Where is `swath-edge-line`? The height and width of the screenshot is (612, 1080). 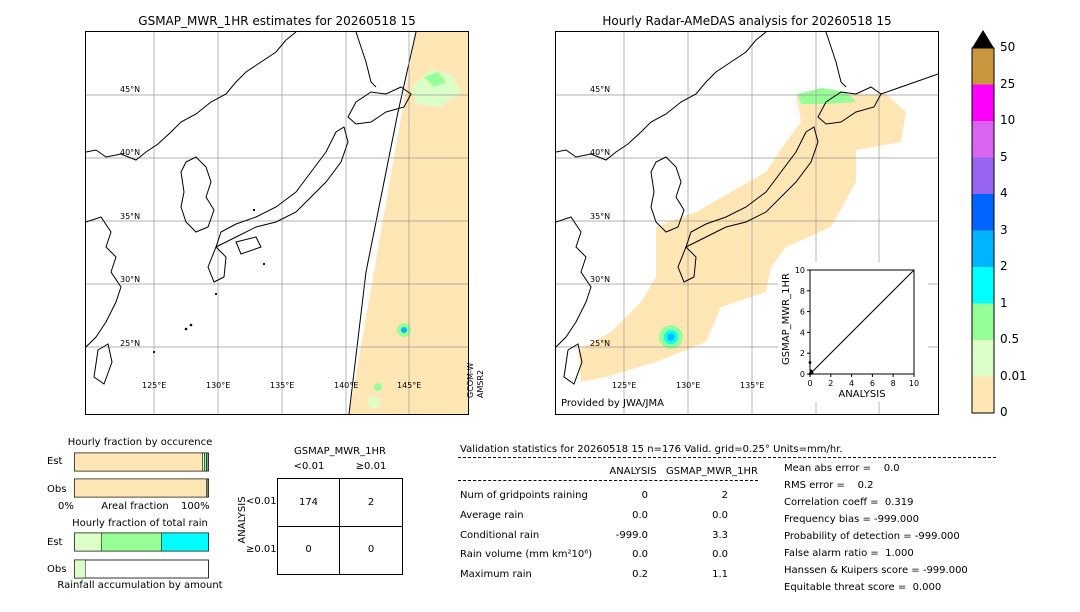
swath-edge-line is located at coordinates (382, 223).